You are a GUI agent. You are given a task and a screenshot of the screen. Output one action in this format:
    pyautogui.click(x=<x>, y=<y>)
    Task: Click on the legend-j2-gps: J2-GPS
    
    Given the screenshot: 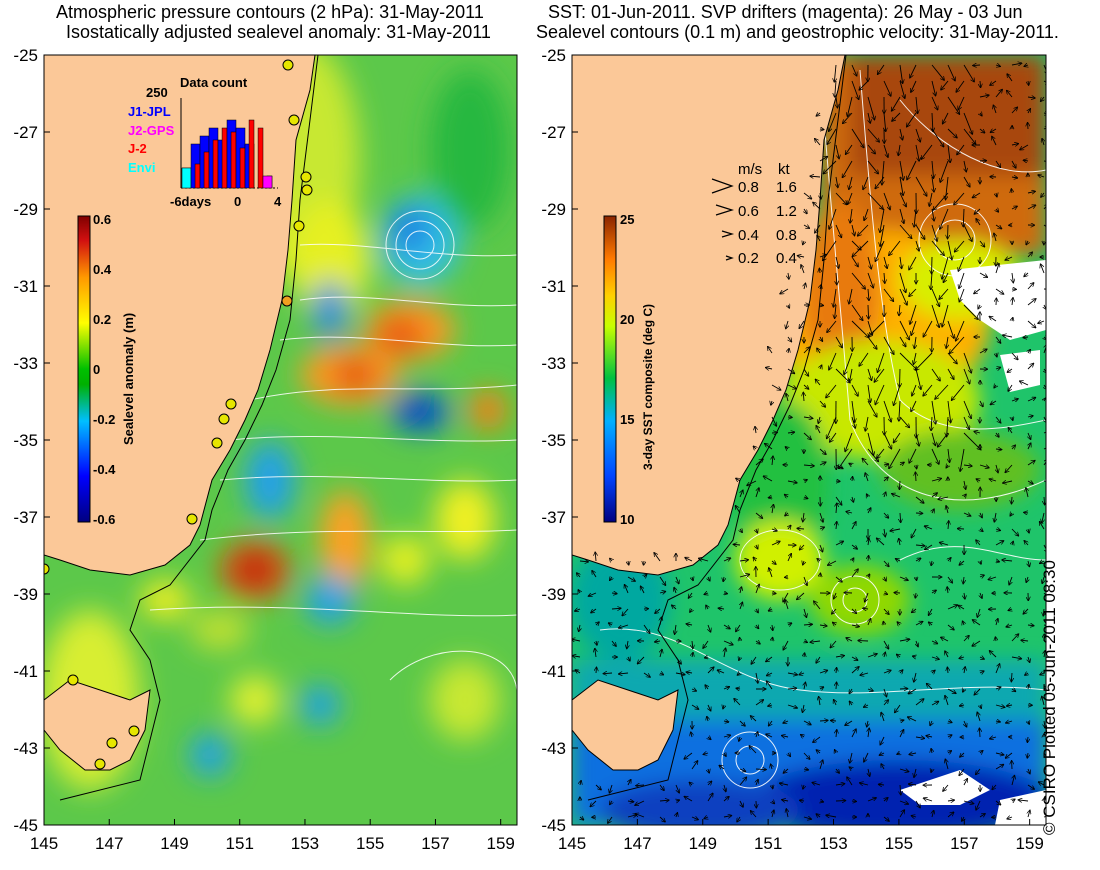 What is the action you would take?
    pyautogui.click(x=151, y=130)
    